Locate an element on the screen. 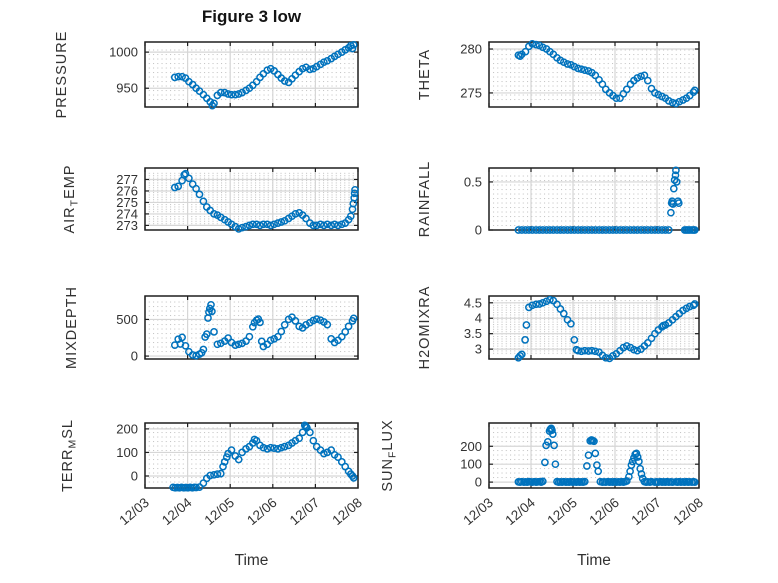 The height and width of the screenshot is (583, 778). y-tick-label: 276 is located at coordinates (127, 190).